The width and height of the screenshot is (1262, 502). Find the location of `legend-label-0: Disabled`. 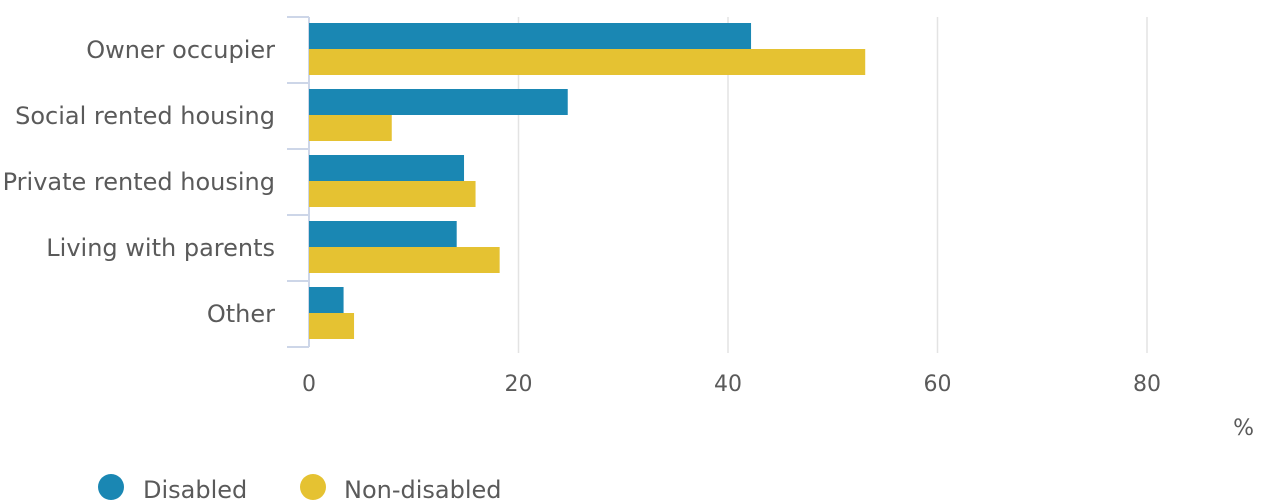

legend-label-0: Disabled is located at coordinates (195, 489).